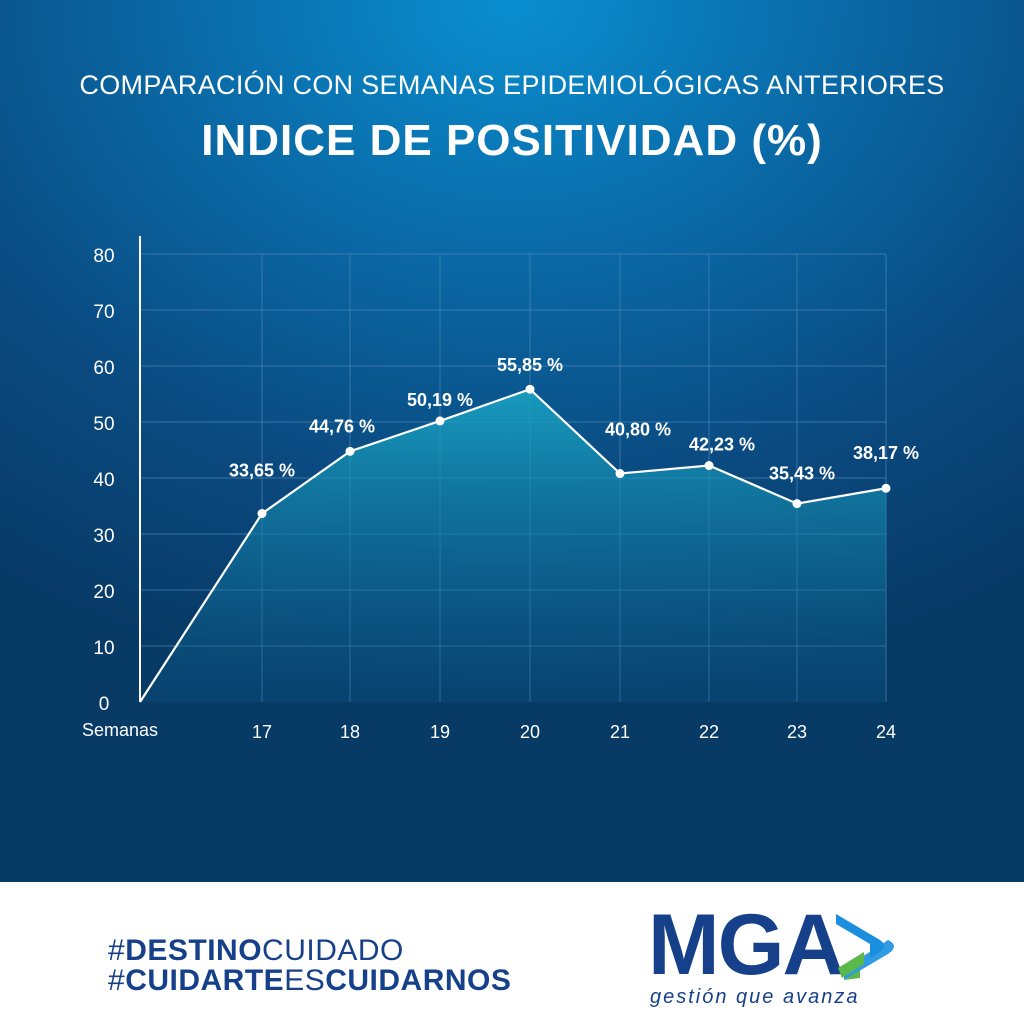  I want to click on x-tick-label: 24, so click(886, 732).